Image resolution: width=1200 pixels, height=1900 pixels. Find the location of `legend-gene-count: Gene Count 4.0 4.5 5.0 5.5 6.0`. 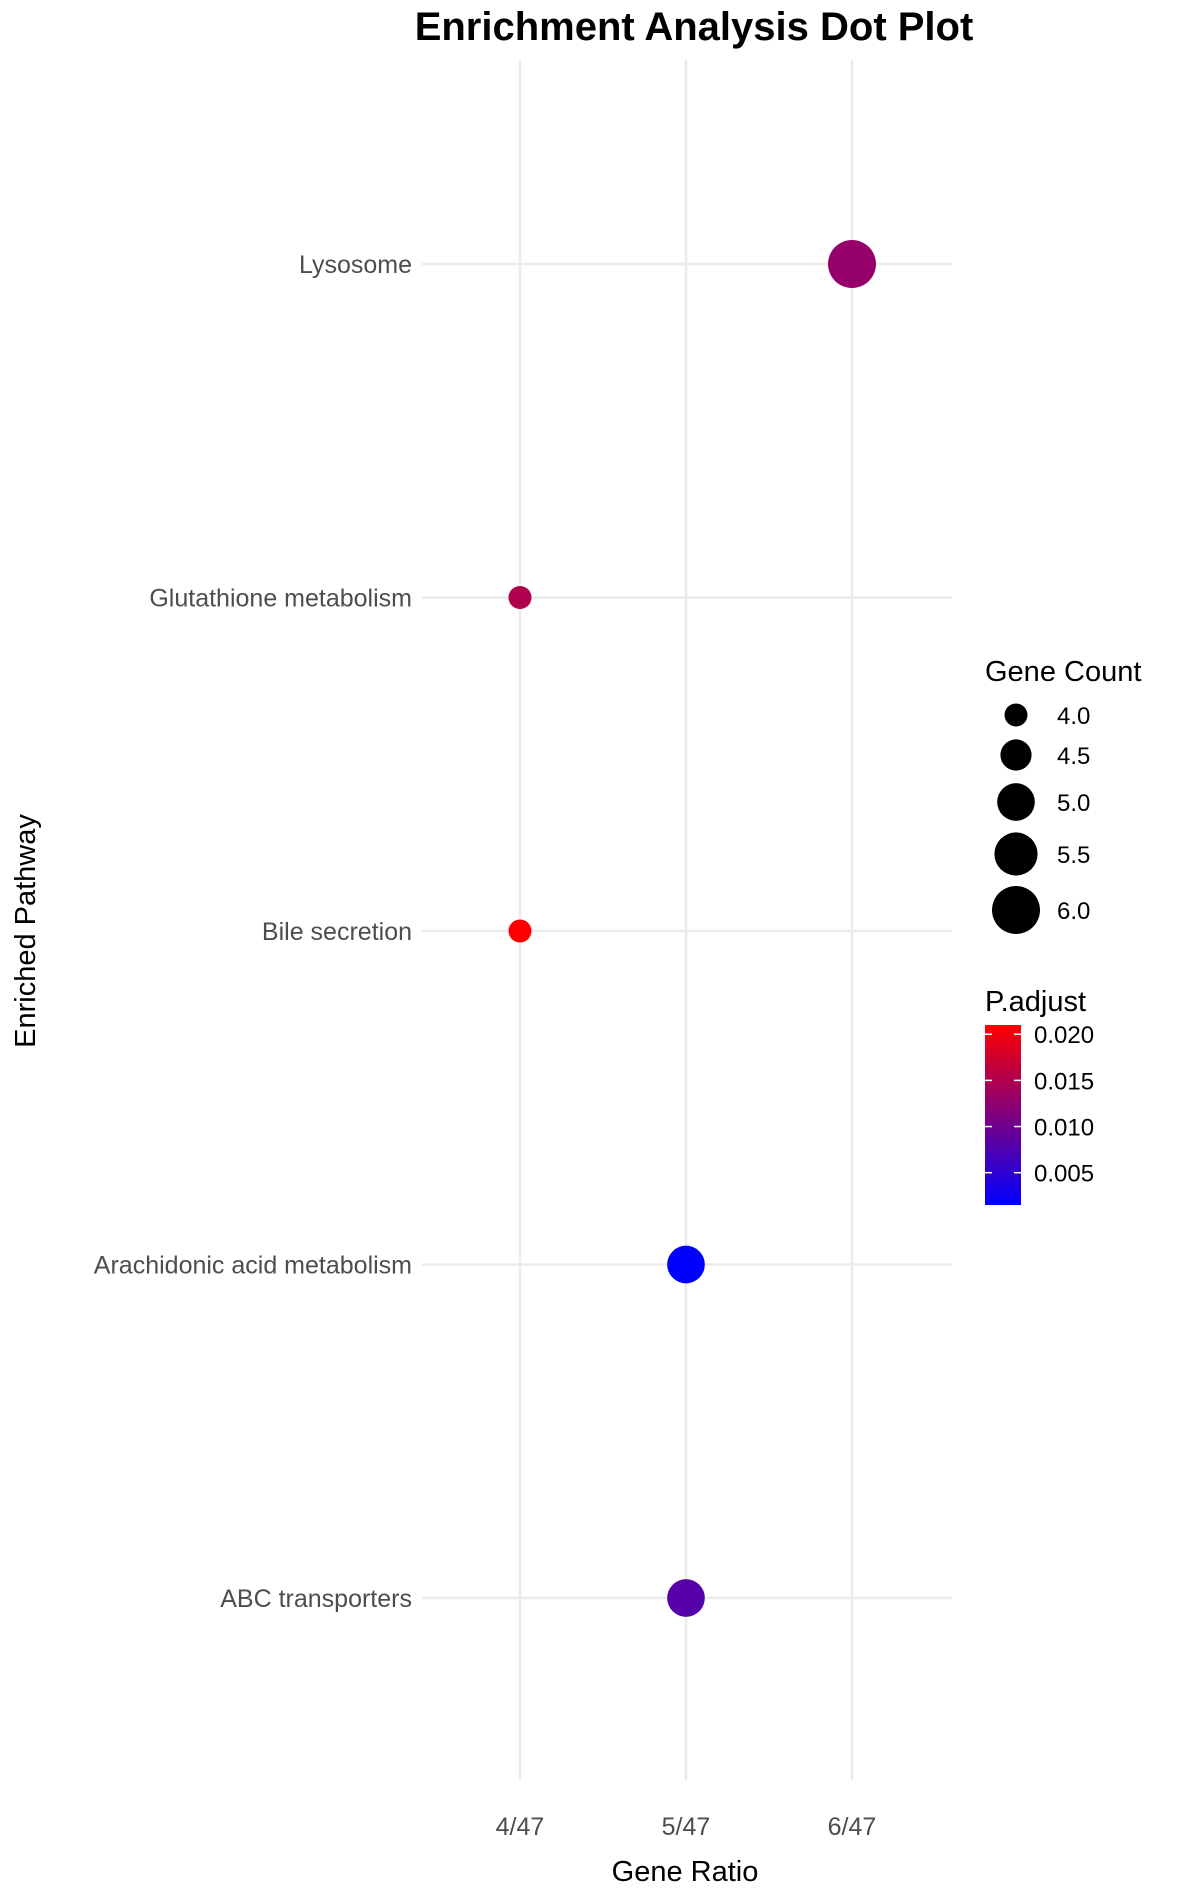

legend-gene-count: Gene Count 4.0 4.5 5.0 5.5 6.0 is located at coordinates (1063, 795).